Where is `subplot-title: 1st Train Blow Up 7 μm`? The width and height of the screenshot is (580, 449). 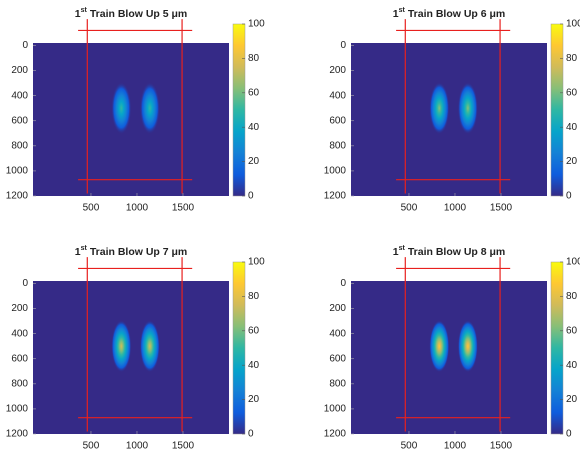
subplot-title: 1st Train Blow Up 7 μm is located at coordinates (131, 251).